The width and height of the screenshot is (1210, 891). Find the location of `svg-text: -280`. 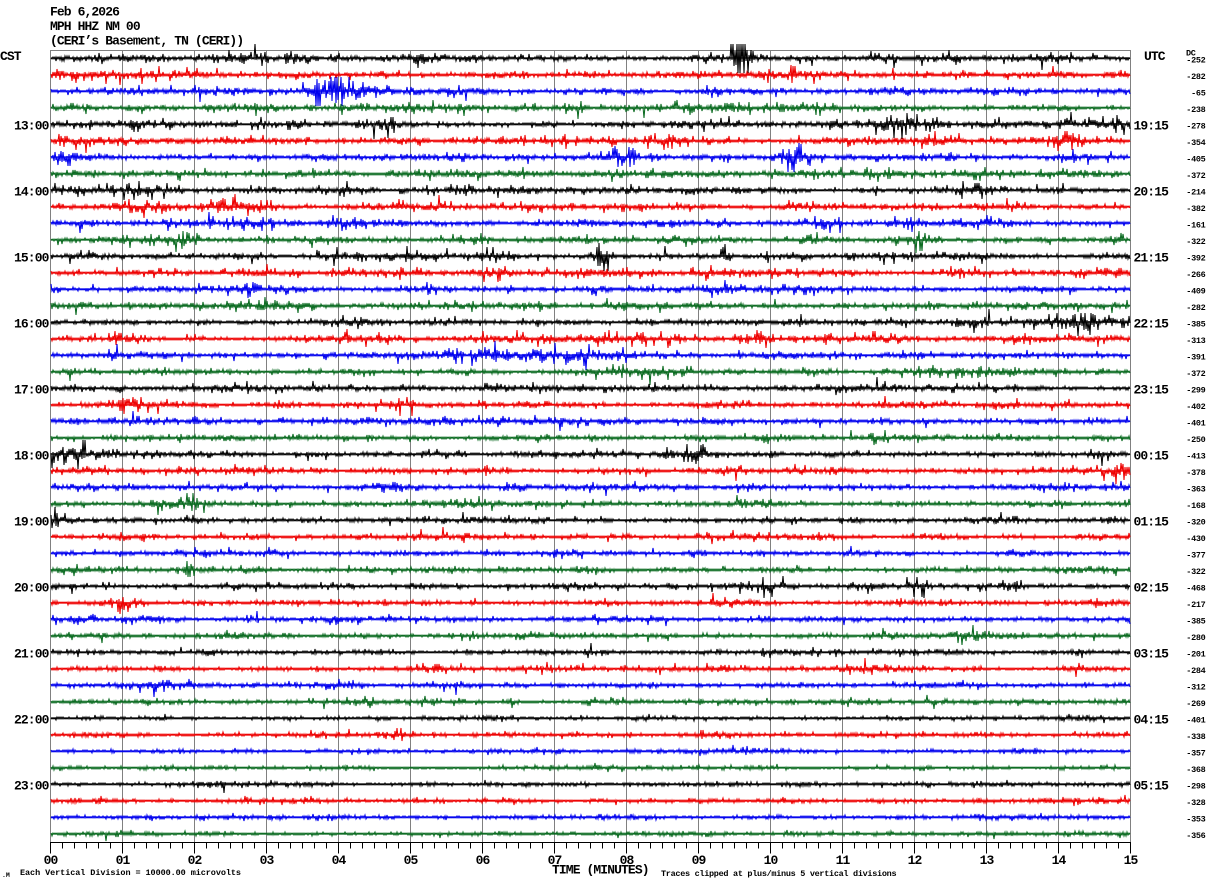

svg-text: -280 is located at coordinates (1195, 638).